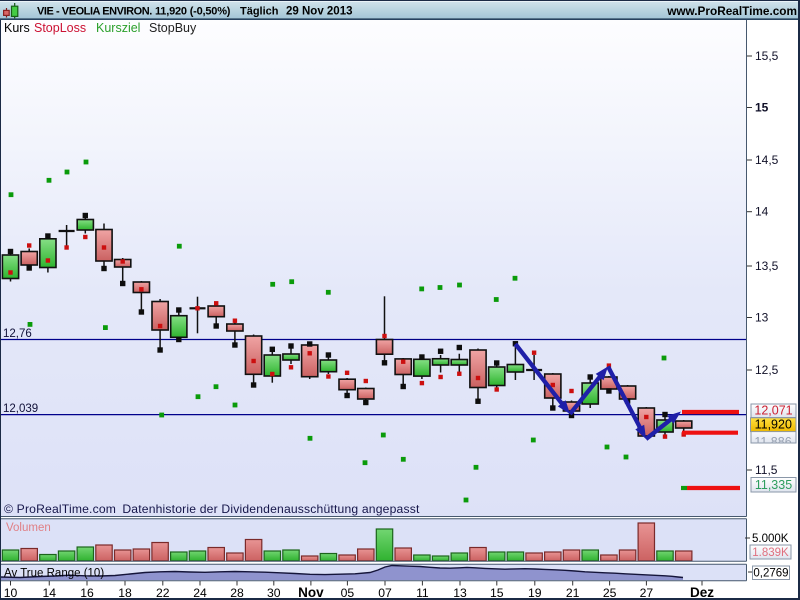 The width and height of the screenshot is (800, 600). Describe the element at coordinates (773, 425) in the screenshot. I see `svg-text: 11,920` at that location.